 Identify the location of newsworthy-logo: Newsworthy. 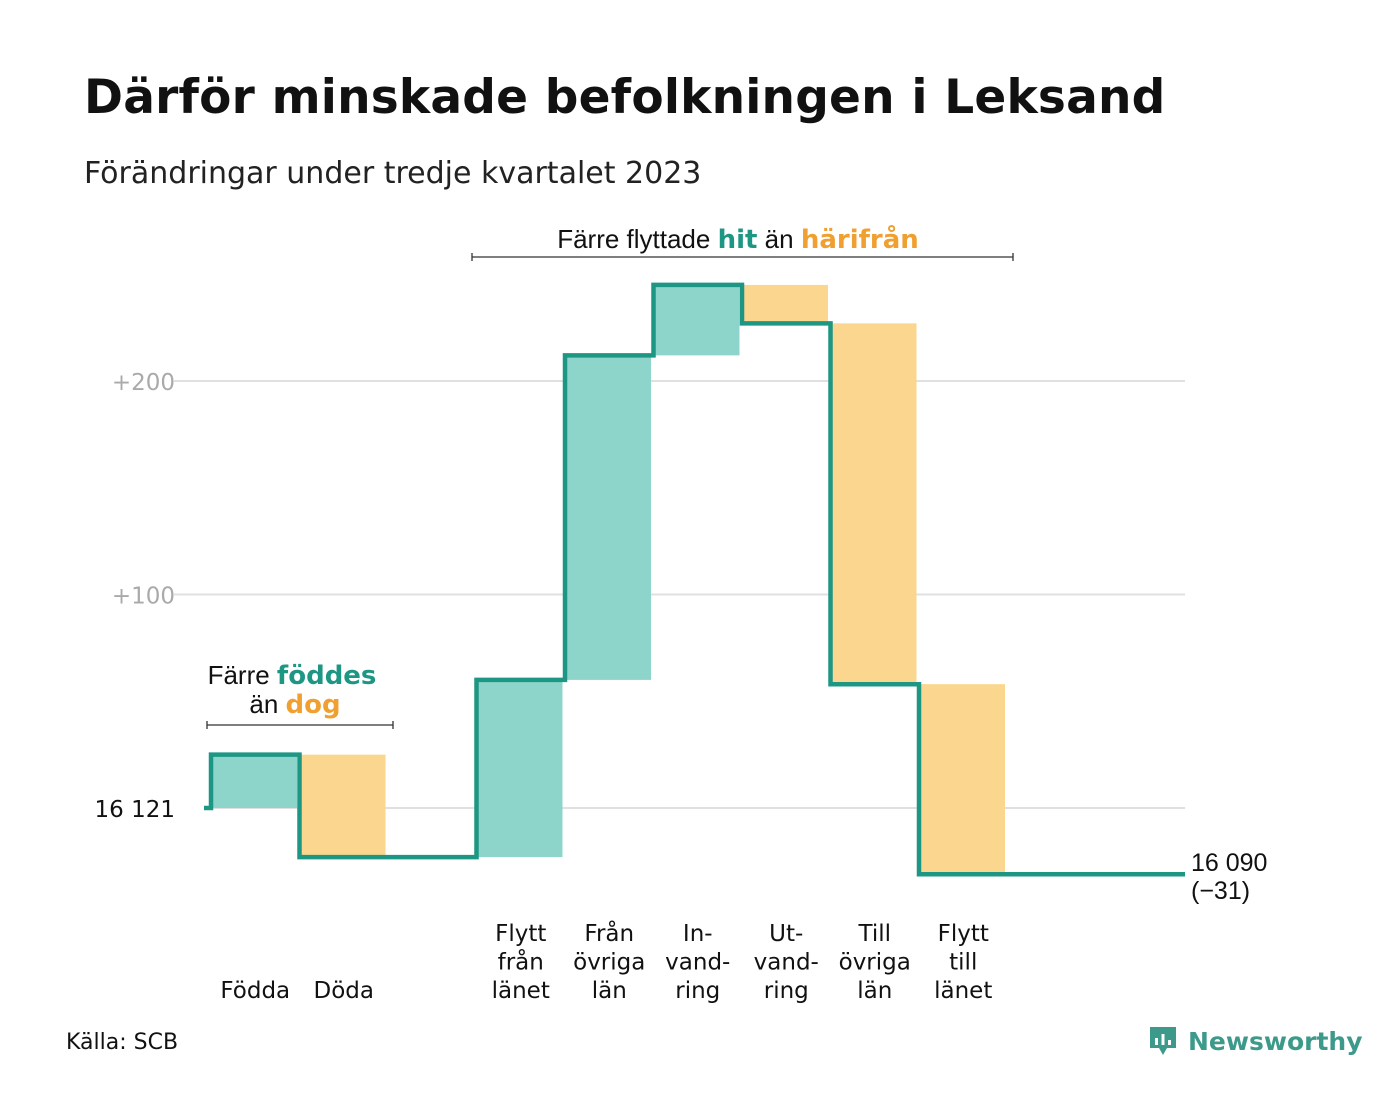
(1255, 1041).